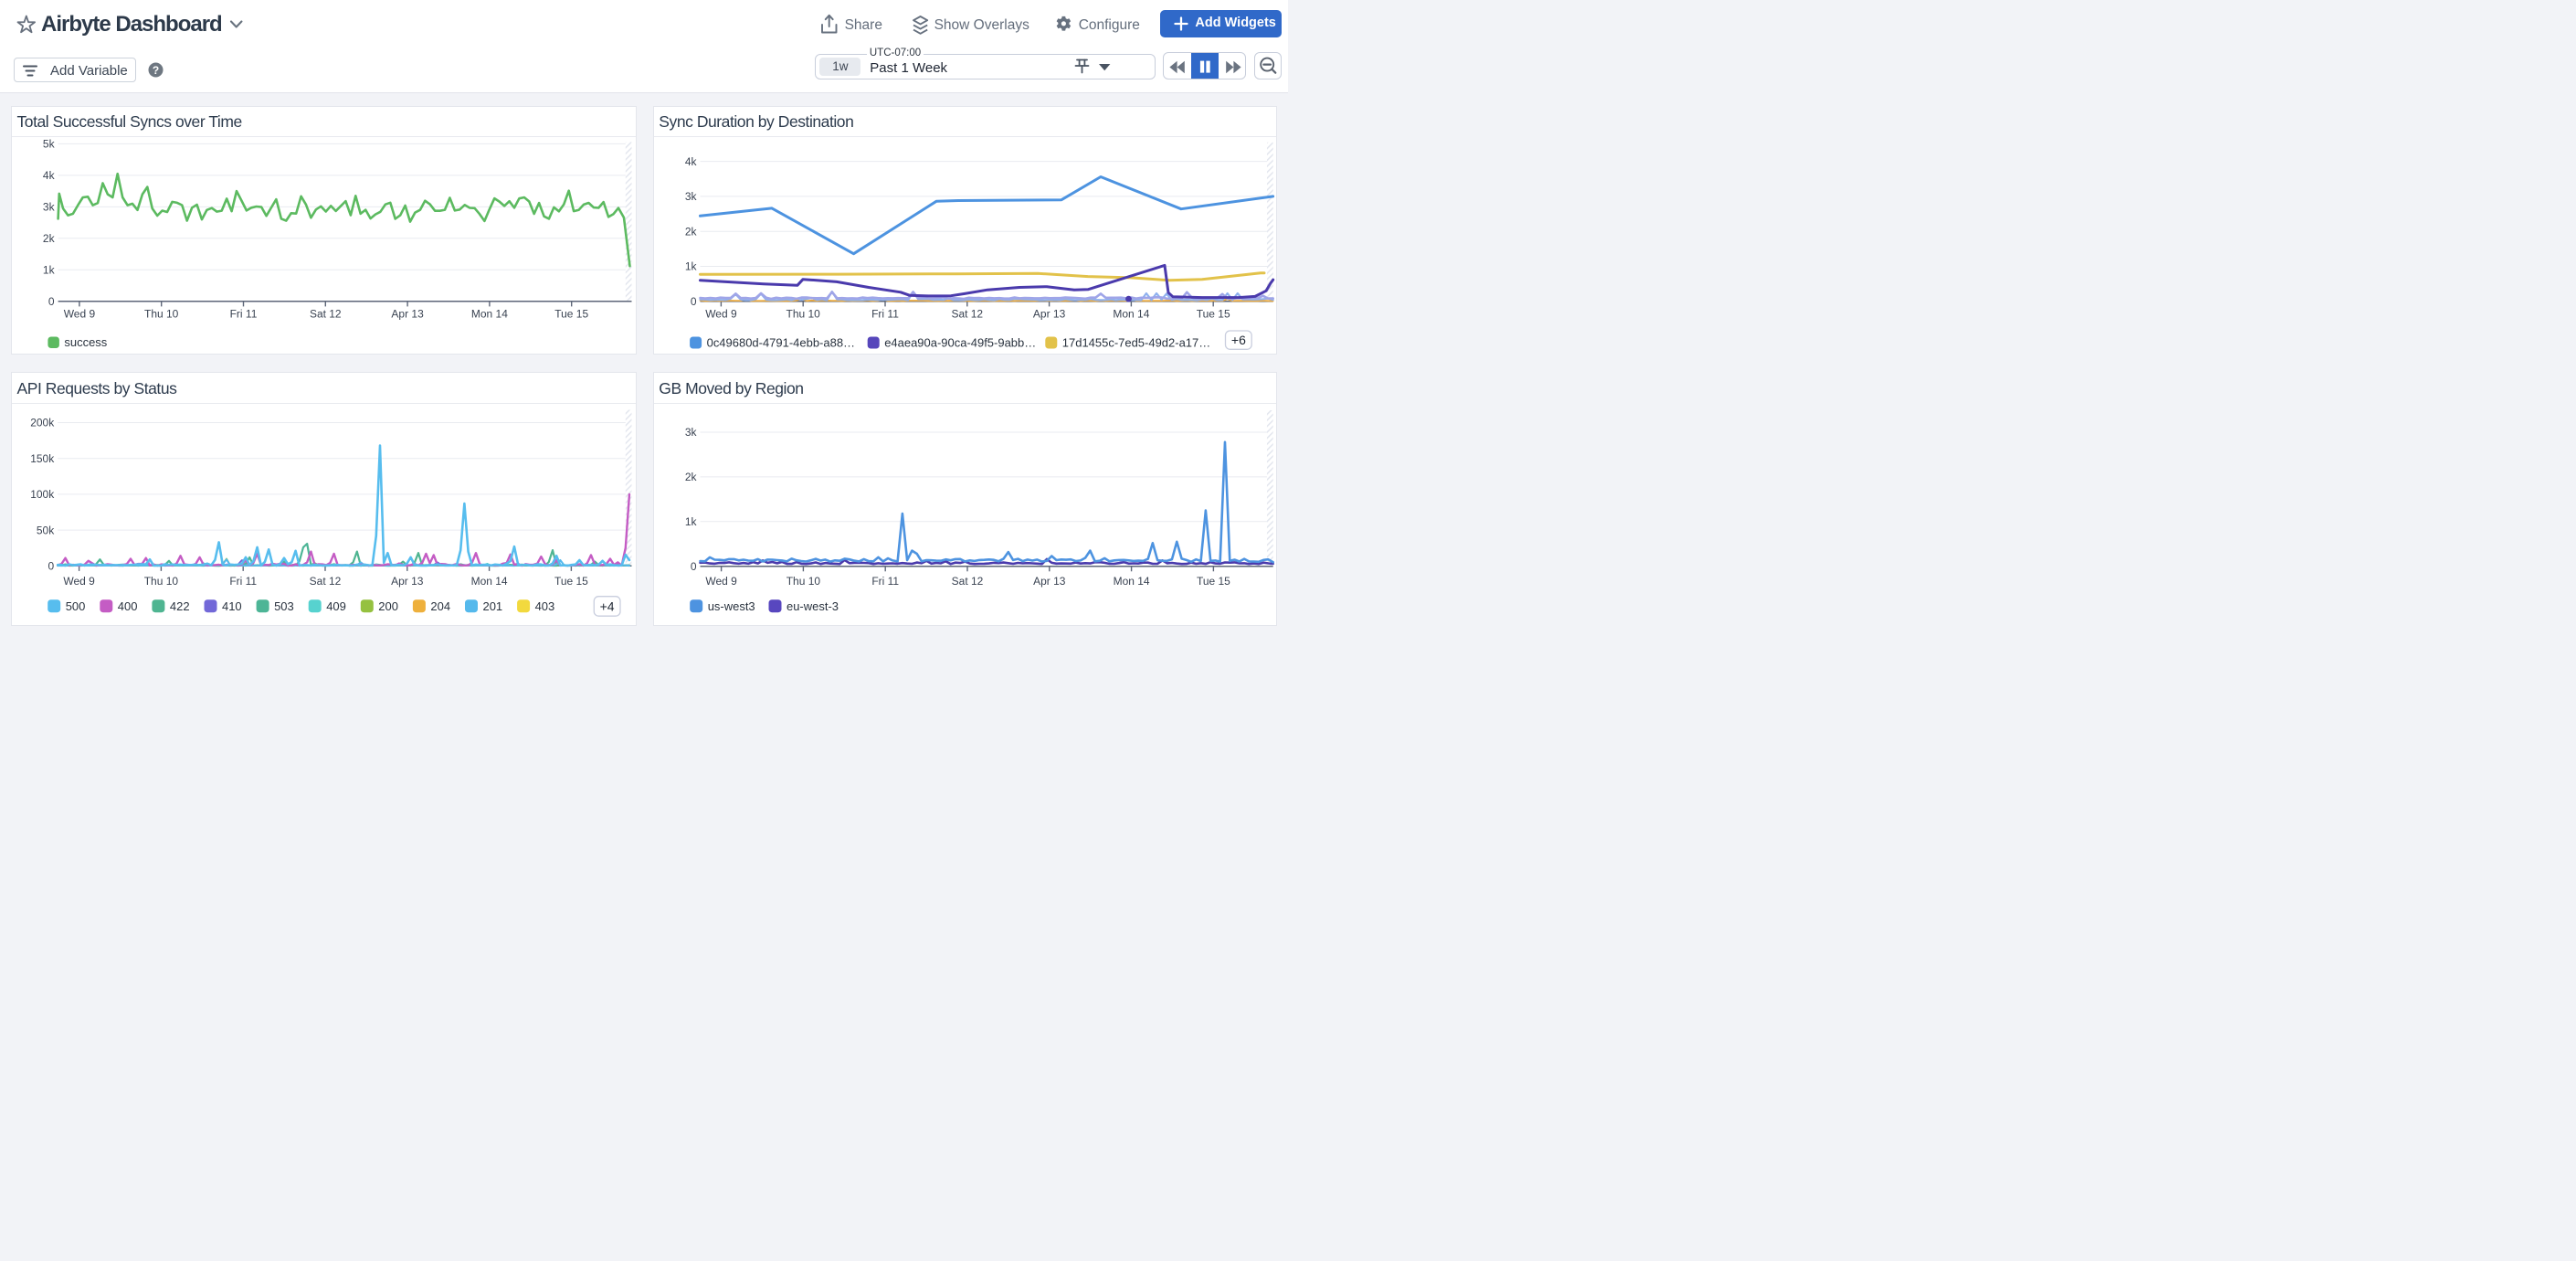 The width and height of the screenshot is (2576, 1261). Describe the element at coordinates (388, 606) in the screenshot. I see `svg-text: 200` at that location.